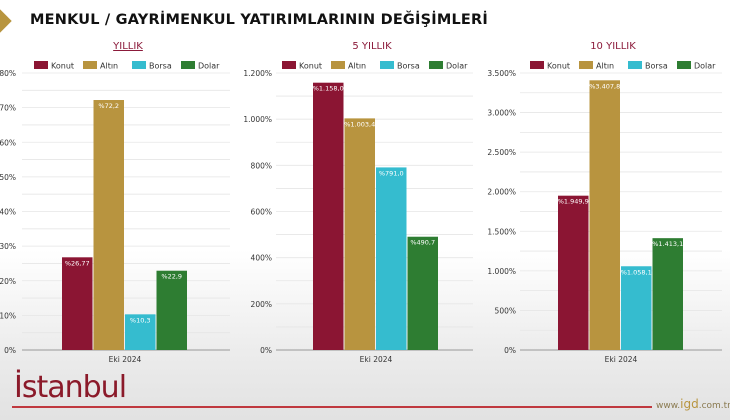  Describe the element at coordinates (372, 46) in the screenshot. I see `chart-title: 5 YILLIK` at that location.